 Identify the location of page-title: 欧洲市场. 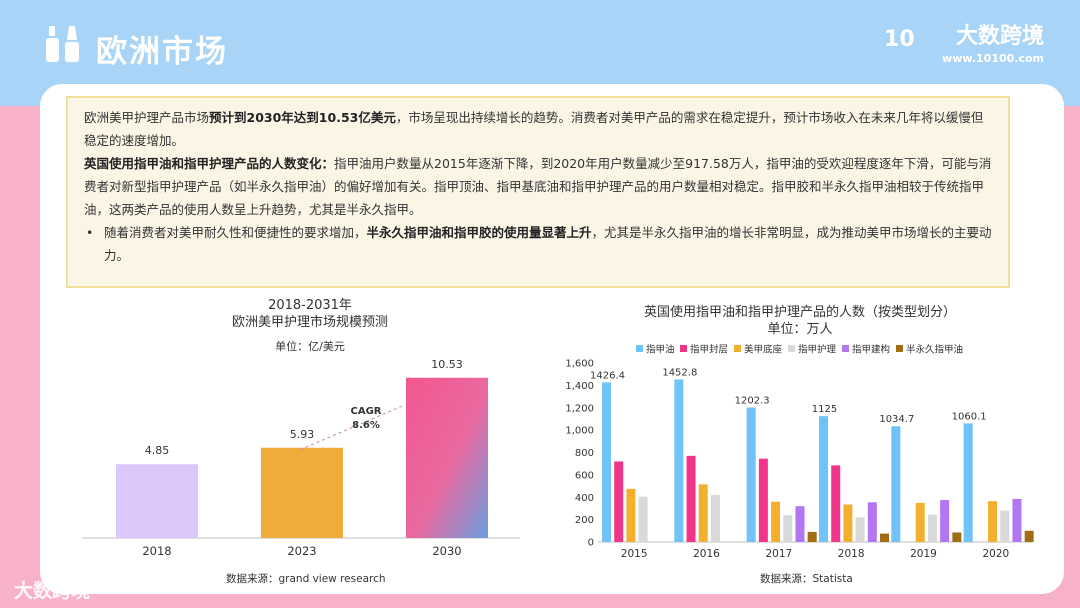
(162, 52).